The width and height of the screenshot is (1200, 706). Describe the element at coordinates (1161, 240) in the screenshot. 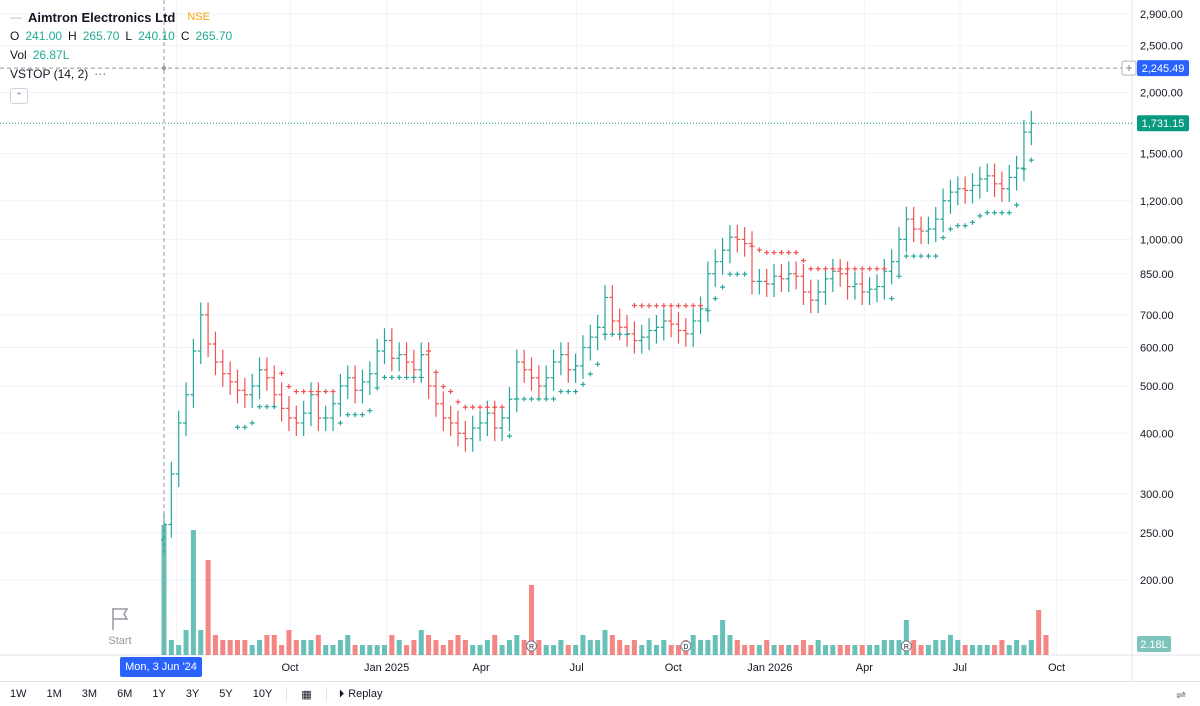

I see `y-tick-label: 1,000.00` at that location.